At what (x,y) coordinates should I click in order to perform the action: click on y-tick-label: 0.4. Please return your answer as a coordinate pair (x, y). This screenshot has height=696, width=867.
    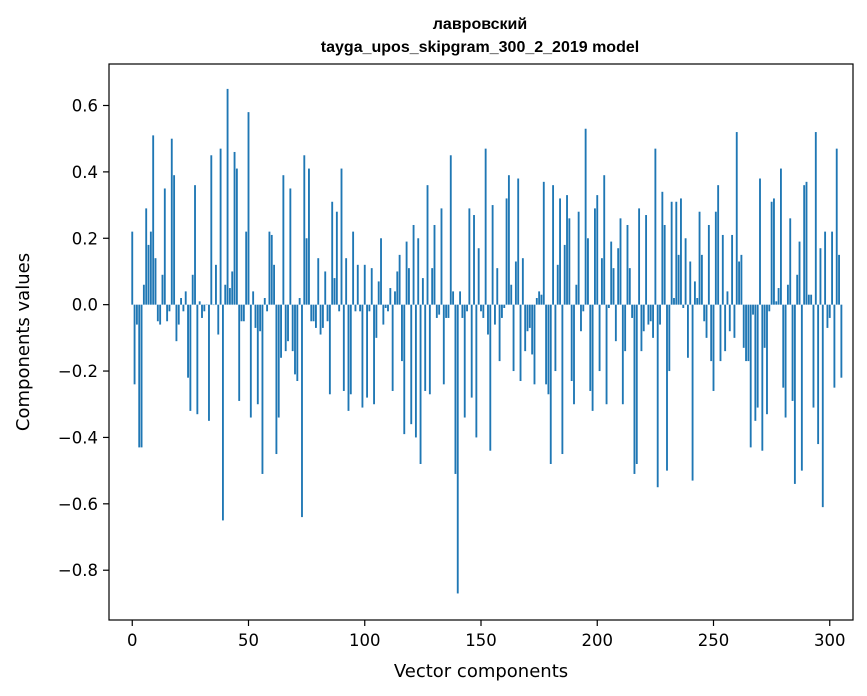
    Looking at the image, I should click on (85, 172).